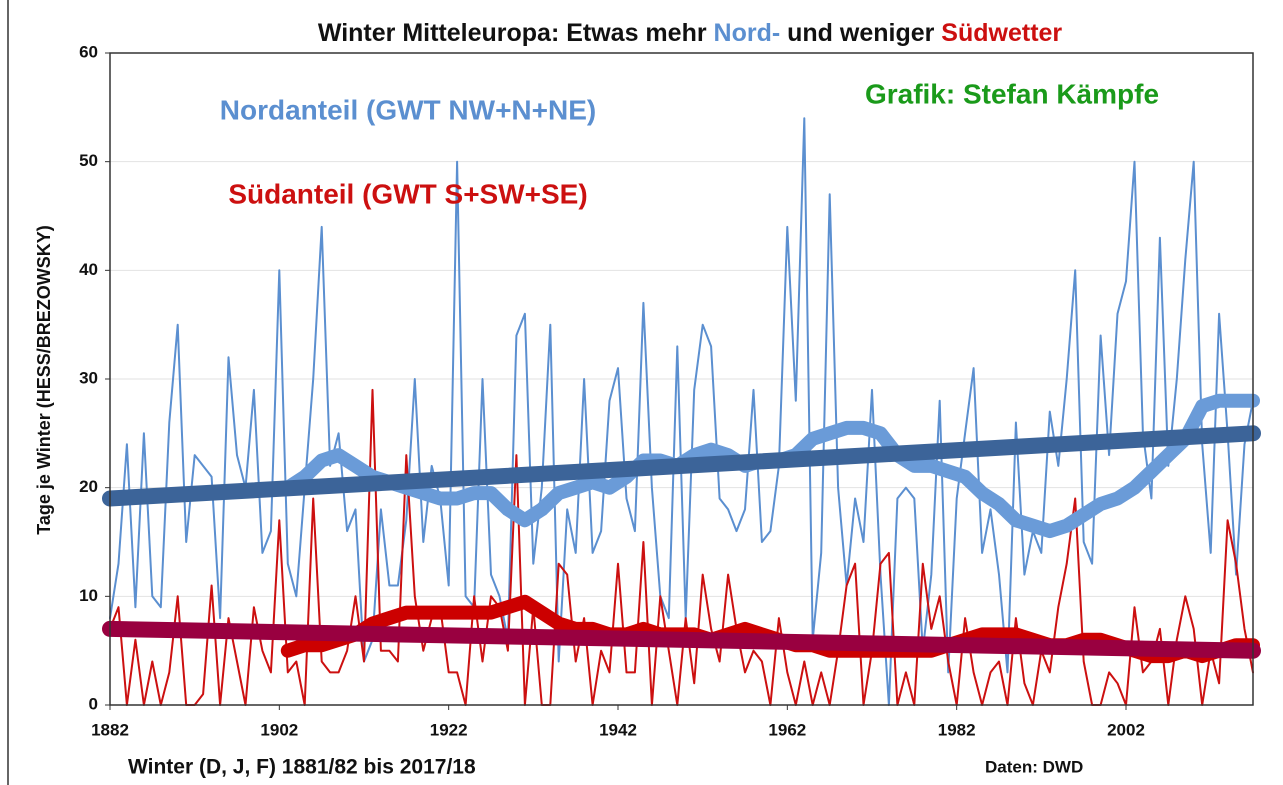 Image resolution: width=1283 pixels, height=785 pixels. What do you see at coordinates (408, 109) in the screenshot?
I see `series-annotation: Nordanteil (GWT NW+N+NE)` at bounding box center [408, 109].